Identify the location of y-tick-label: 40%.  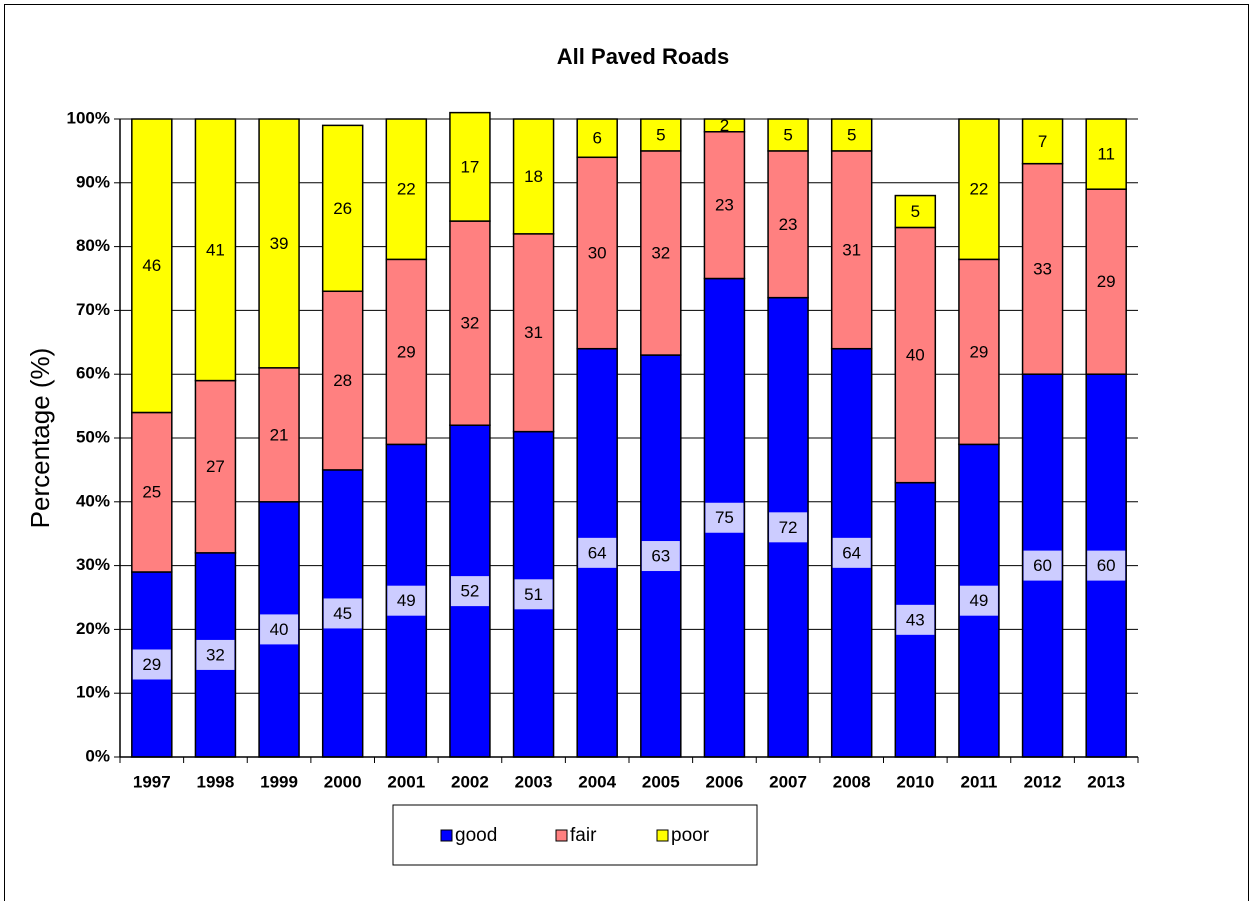
(93, 500).